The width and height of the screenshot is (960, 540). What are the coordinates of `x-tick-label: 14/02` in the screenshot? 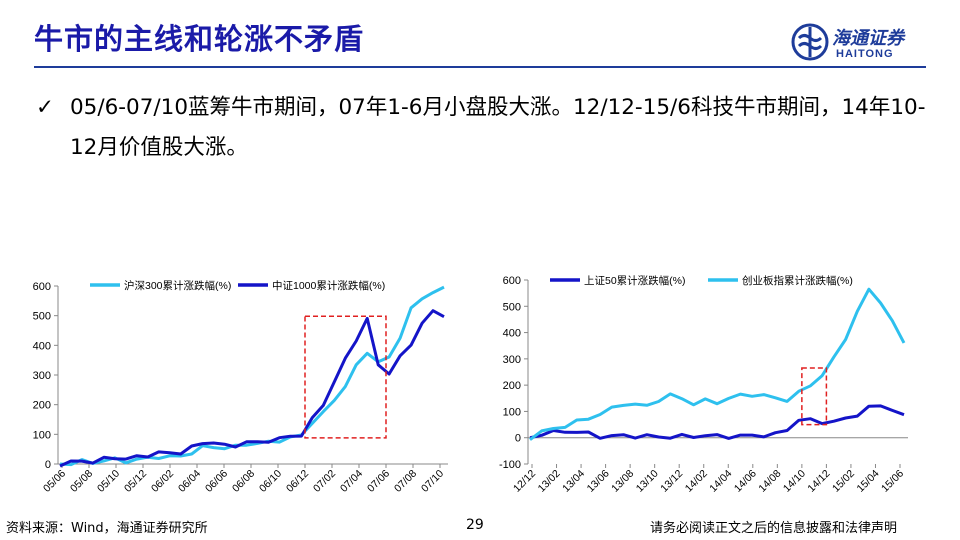 It's located at (696, 481).